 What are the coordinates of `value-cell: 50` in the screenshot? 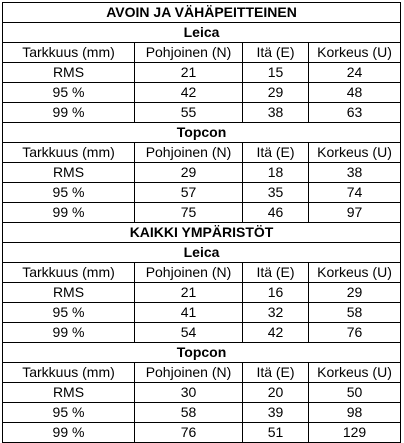 It's located at (354, 392).